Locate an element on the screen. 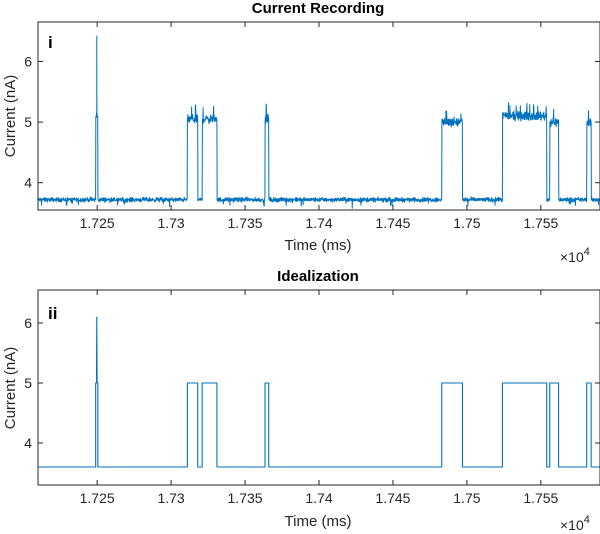  chart-title: Idealization is located at coordinates (318, 276).